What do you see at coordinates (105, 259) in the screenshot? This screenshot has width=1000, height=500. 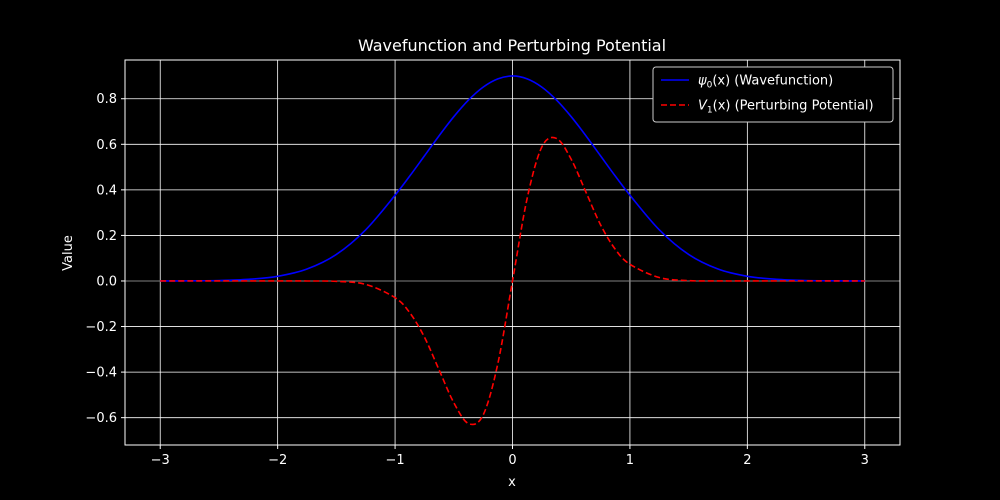 I see `y-axis-ticks: −0.6 −0.4 −0.2 0.0 0.2 0.4 0.6 0.8` at bounding box center [105, 259].